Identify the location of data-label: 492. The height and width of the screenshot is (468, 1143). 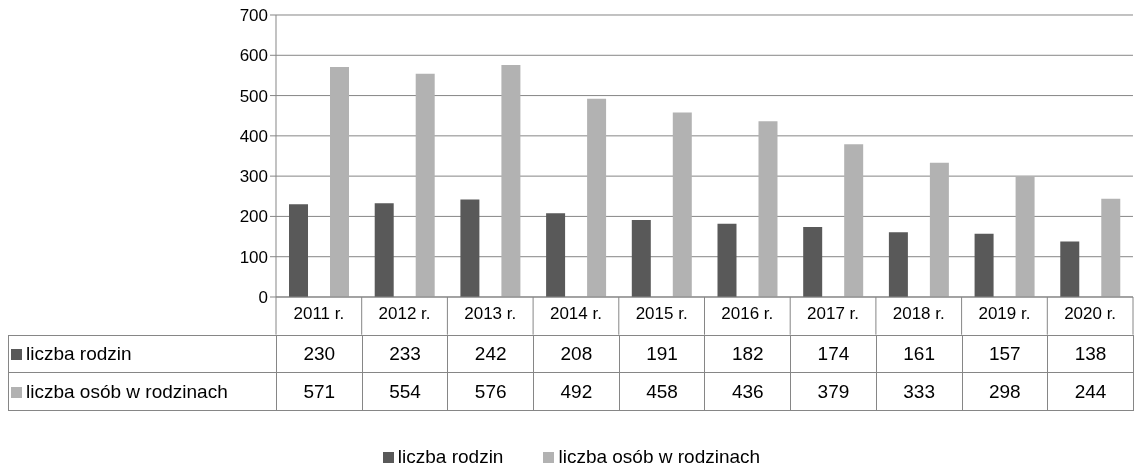
(576, 391).